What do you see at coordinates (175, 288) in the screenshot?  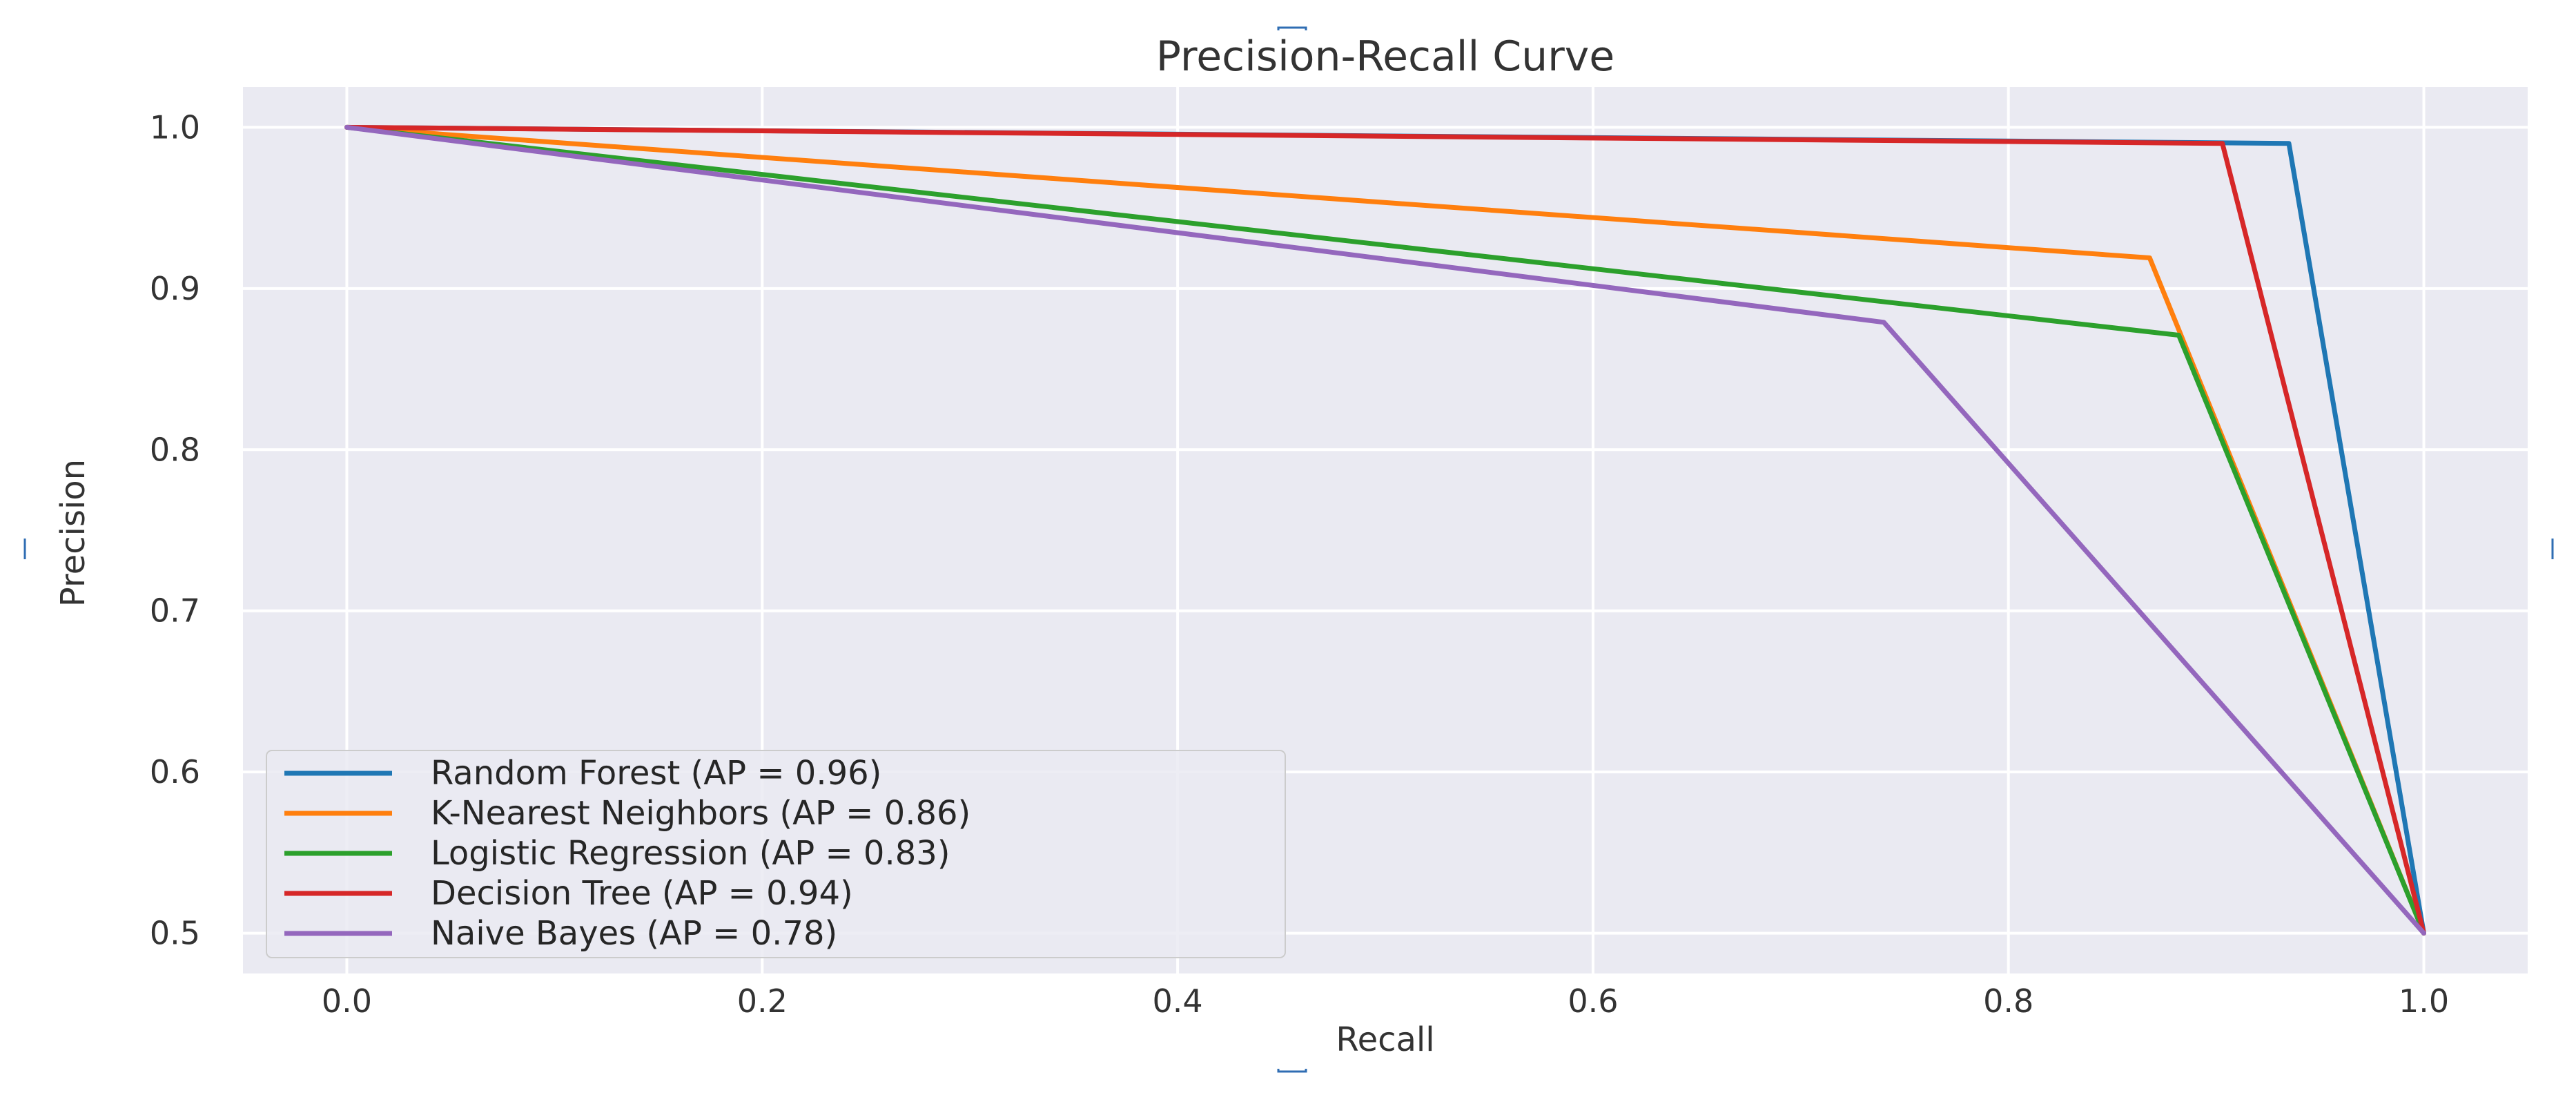 I see `y-tick-label: 0.9` at bounding box center [175, 288].